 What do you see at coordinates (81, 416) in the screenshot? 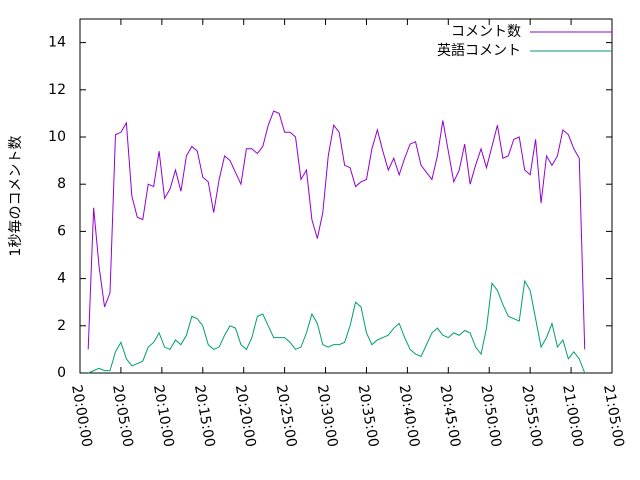
I see `x-tick-label: 20:00:00` at bounding box center [81, 416].